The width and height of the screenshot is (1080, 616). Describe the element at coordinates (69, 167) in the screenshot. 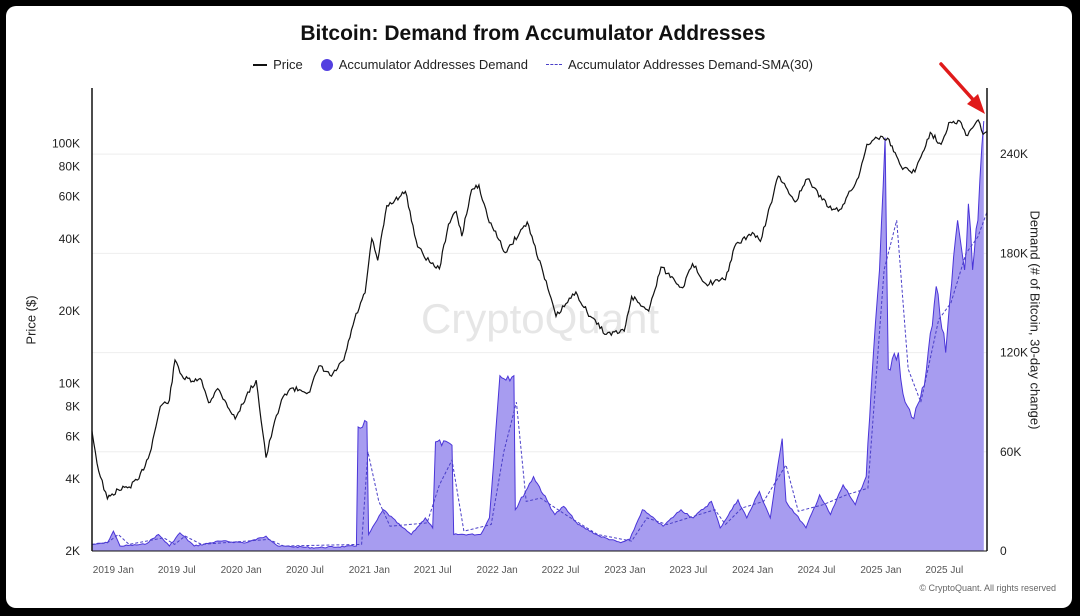

I see `y-left-tick-label: 80K` at that location.